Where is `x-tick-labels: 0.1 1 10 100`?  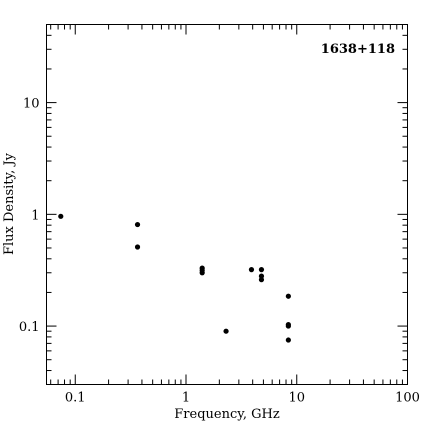
x-tick-labels: 0.1 1 10 100 is located at coordinates (242, 398).